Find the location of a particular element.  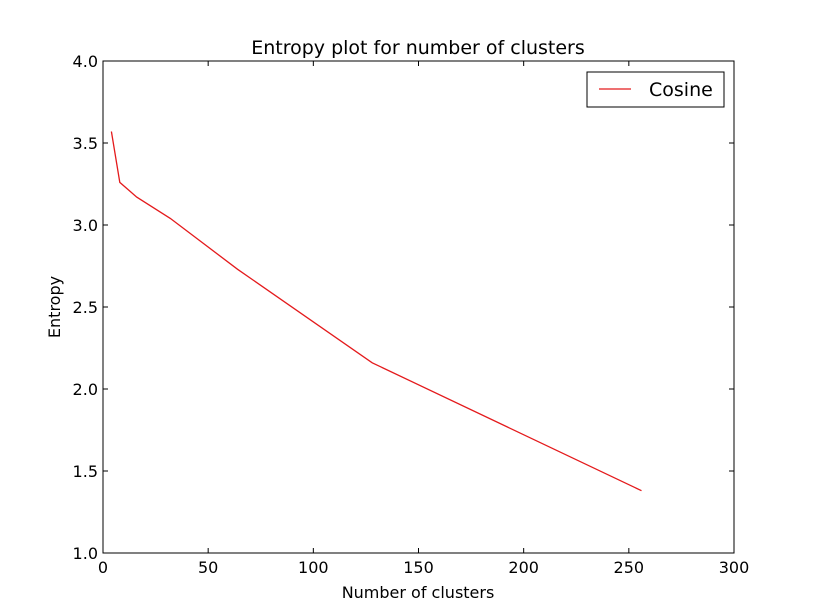

x-tick-label: 50 is located at coordinates (208, 567).